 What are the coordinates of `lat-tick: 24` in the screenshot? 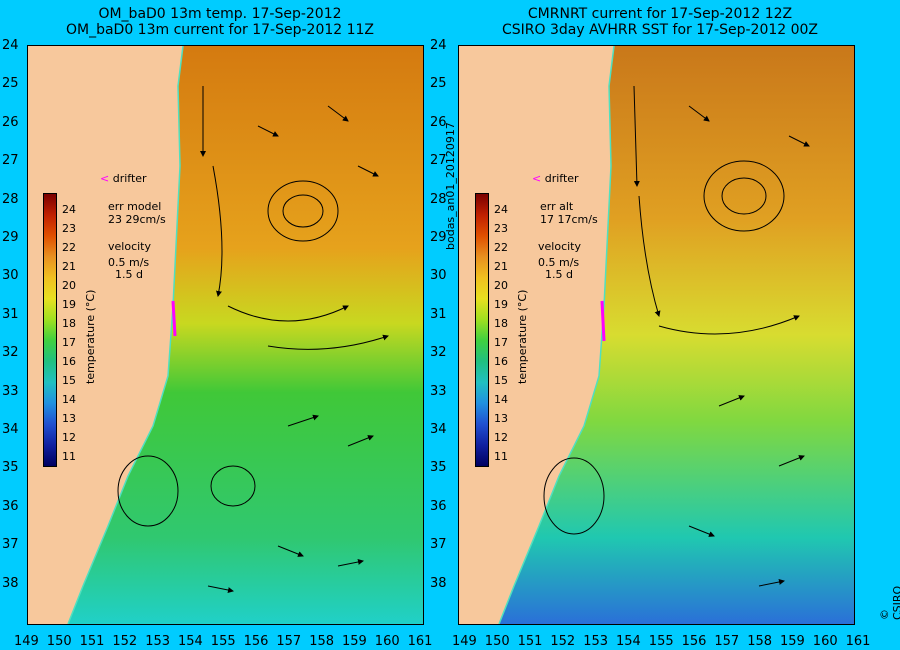 It's located at (10, 45).